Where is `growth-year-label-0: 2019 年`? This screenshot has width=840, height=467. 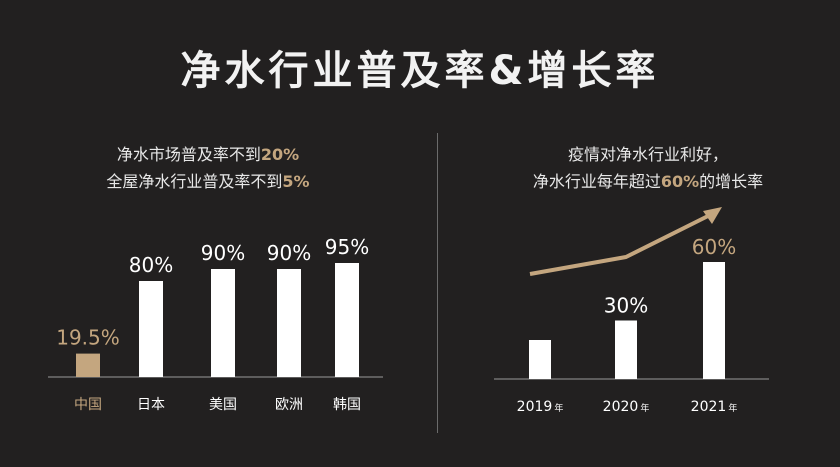 growth-year-label-0: 2019 年 is located at coordinates (540, 407).